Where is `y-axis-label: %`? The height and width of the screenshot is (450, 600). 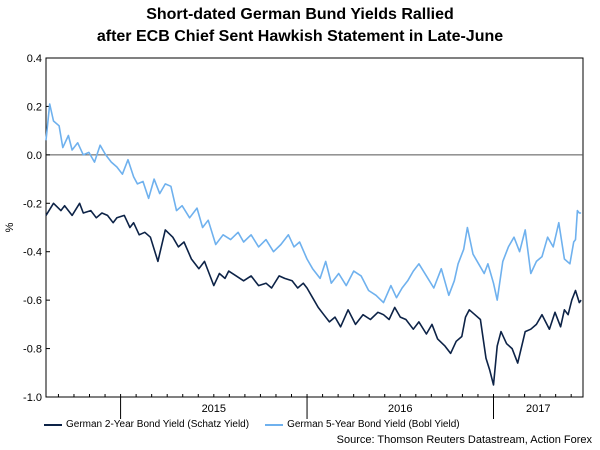 y-axis-label: % is located at coordinates (10, 227).